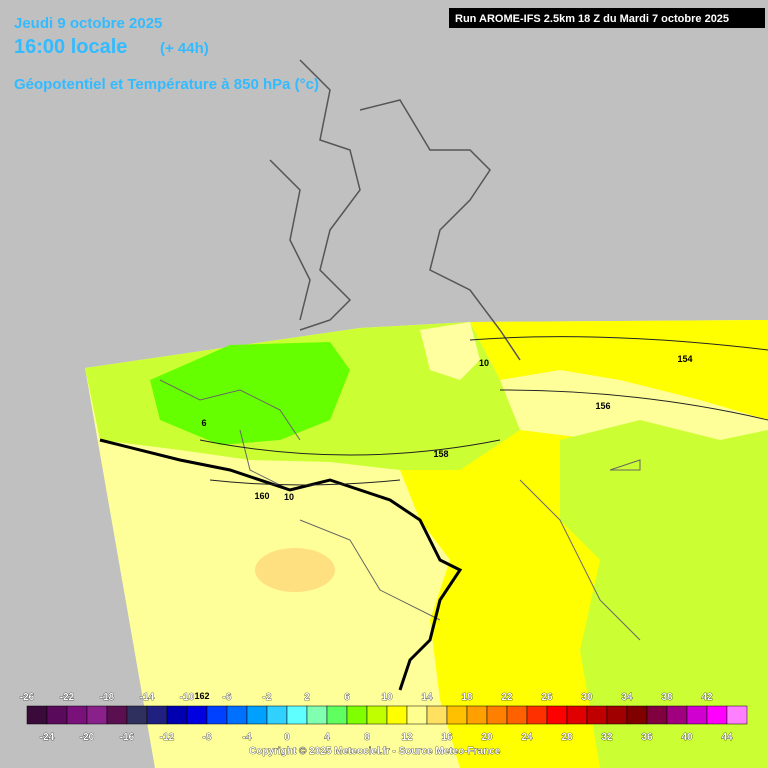 This screenshot has width=768, height=768. What do you see at coordinates (627, 697) in the screenshot?
I see `scale-label: 34` at bounding box center [627, 697].